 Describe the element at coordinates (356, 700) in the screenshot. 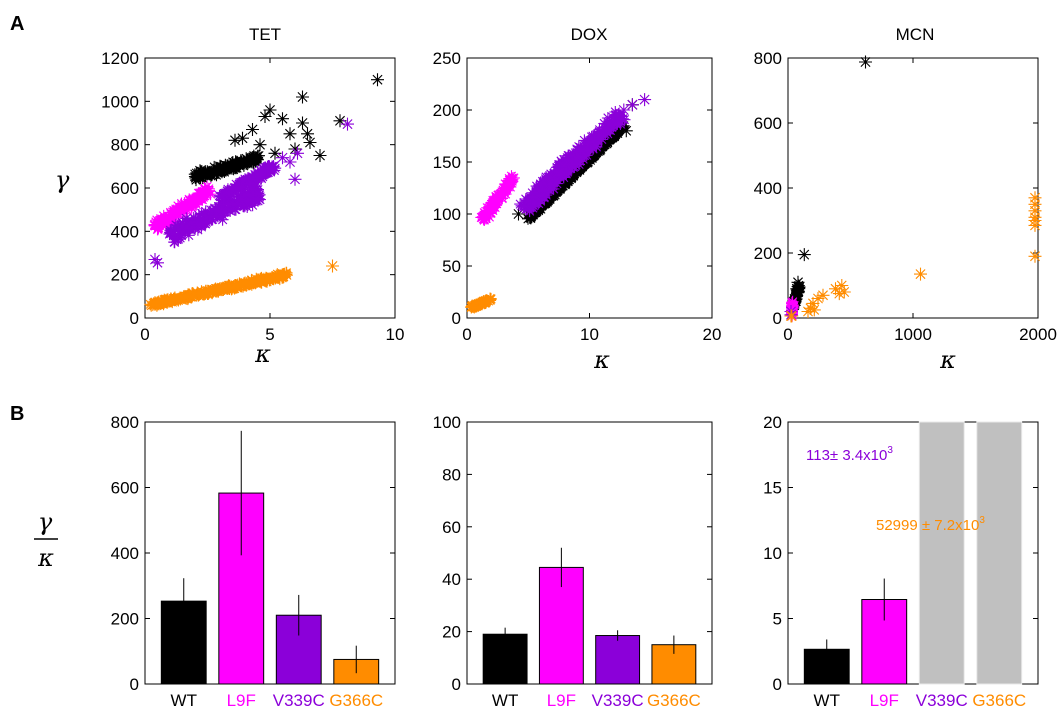

I see `category-label-g366c: G366C` at that location.